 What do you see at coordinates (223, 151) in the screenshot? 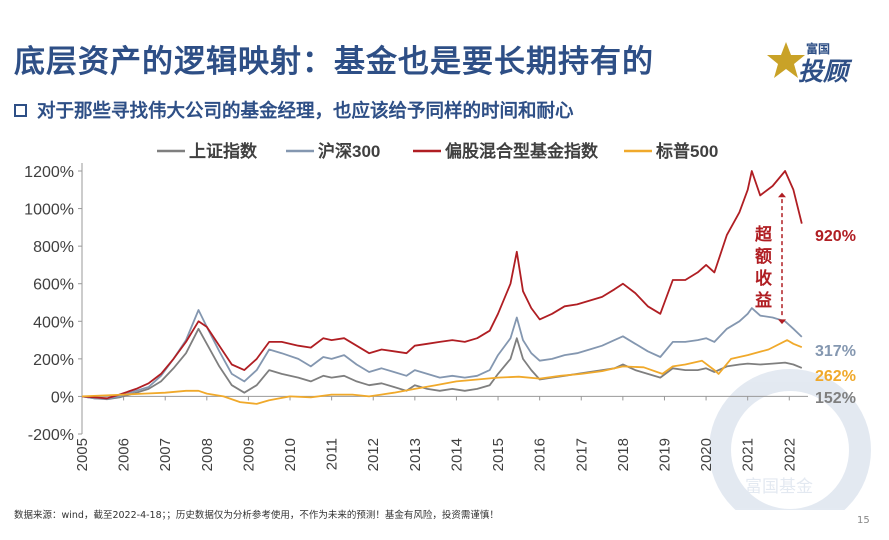
I see `legend-label: 上证指数` at bounding box center [223, 151].